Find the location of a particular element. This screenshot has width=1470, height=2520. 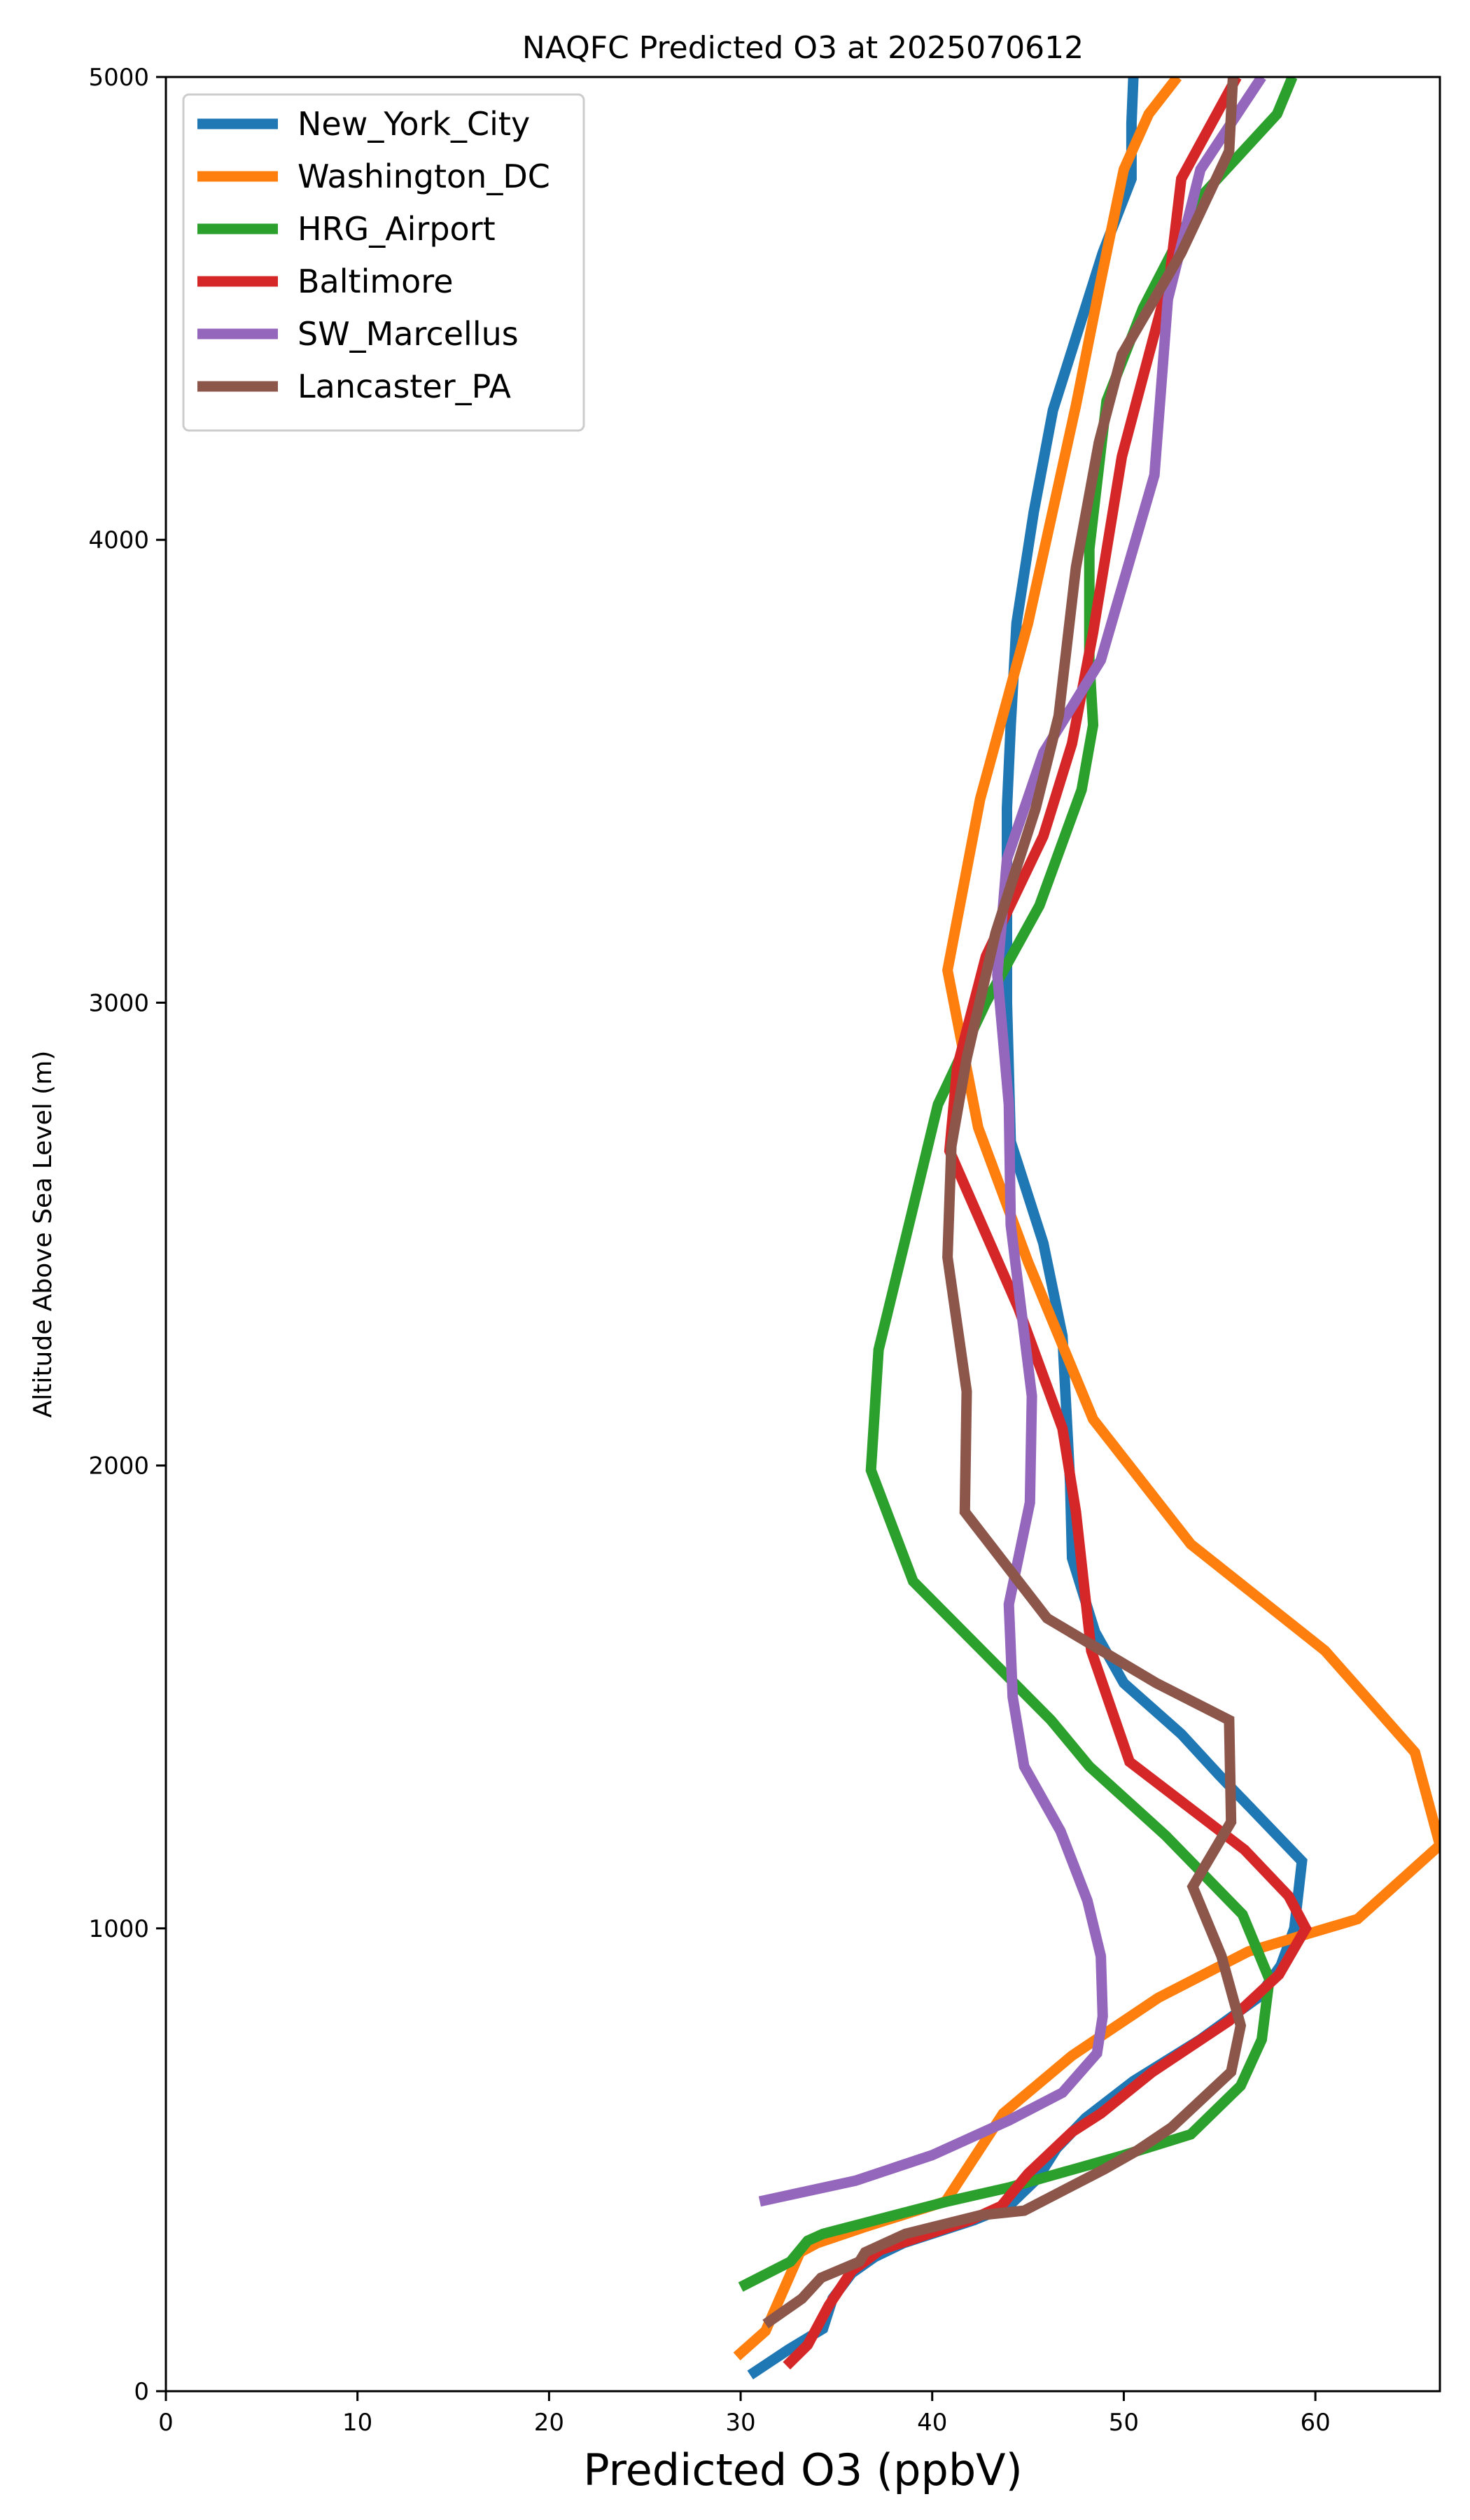

legend-label-washington-dc: Washington_DC is located at coordinates (424, 176).